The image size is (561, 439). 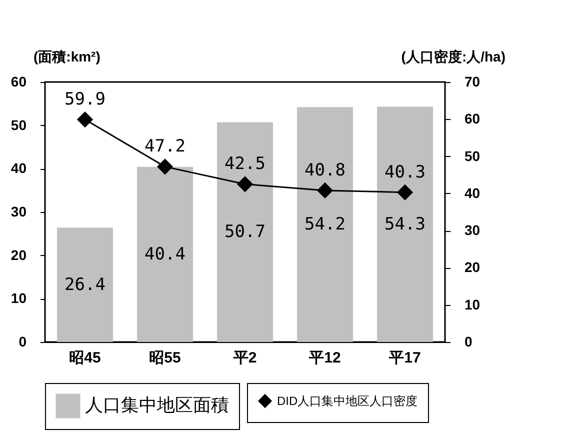 What do you see at coordinates (405, 172) in the screenshot?
I see `data-label: 40.3` at bounding box center [405, 172].